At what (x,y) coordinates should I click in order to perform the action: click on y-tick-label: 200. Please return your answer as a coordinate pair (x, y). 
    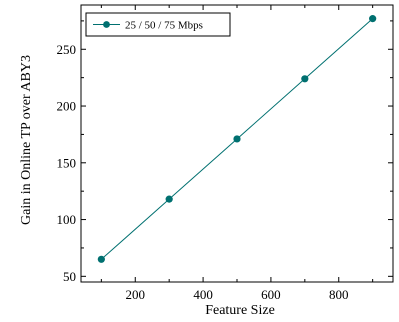
    Looking at the image, I should click on (67, 106).